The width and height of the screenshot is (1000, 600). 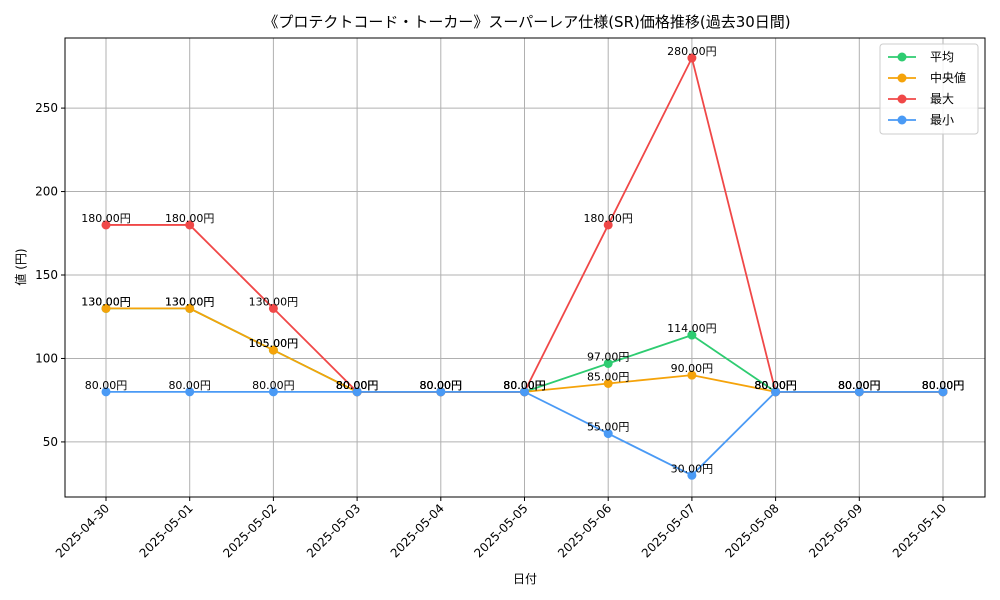 What do you see at coordinates (942, 57) in the screenshot?
I see `legend-label: 平均` at bounding box center [942, 57].